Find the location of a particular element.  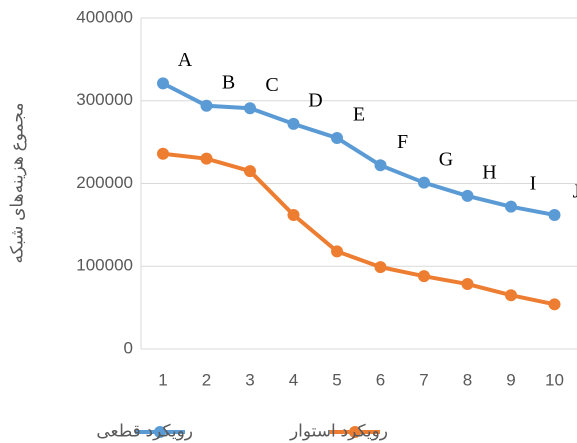

annotation: D is located at coordinates (315, 101).